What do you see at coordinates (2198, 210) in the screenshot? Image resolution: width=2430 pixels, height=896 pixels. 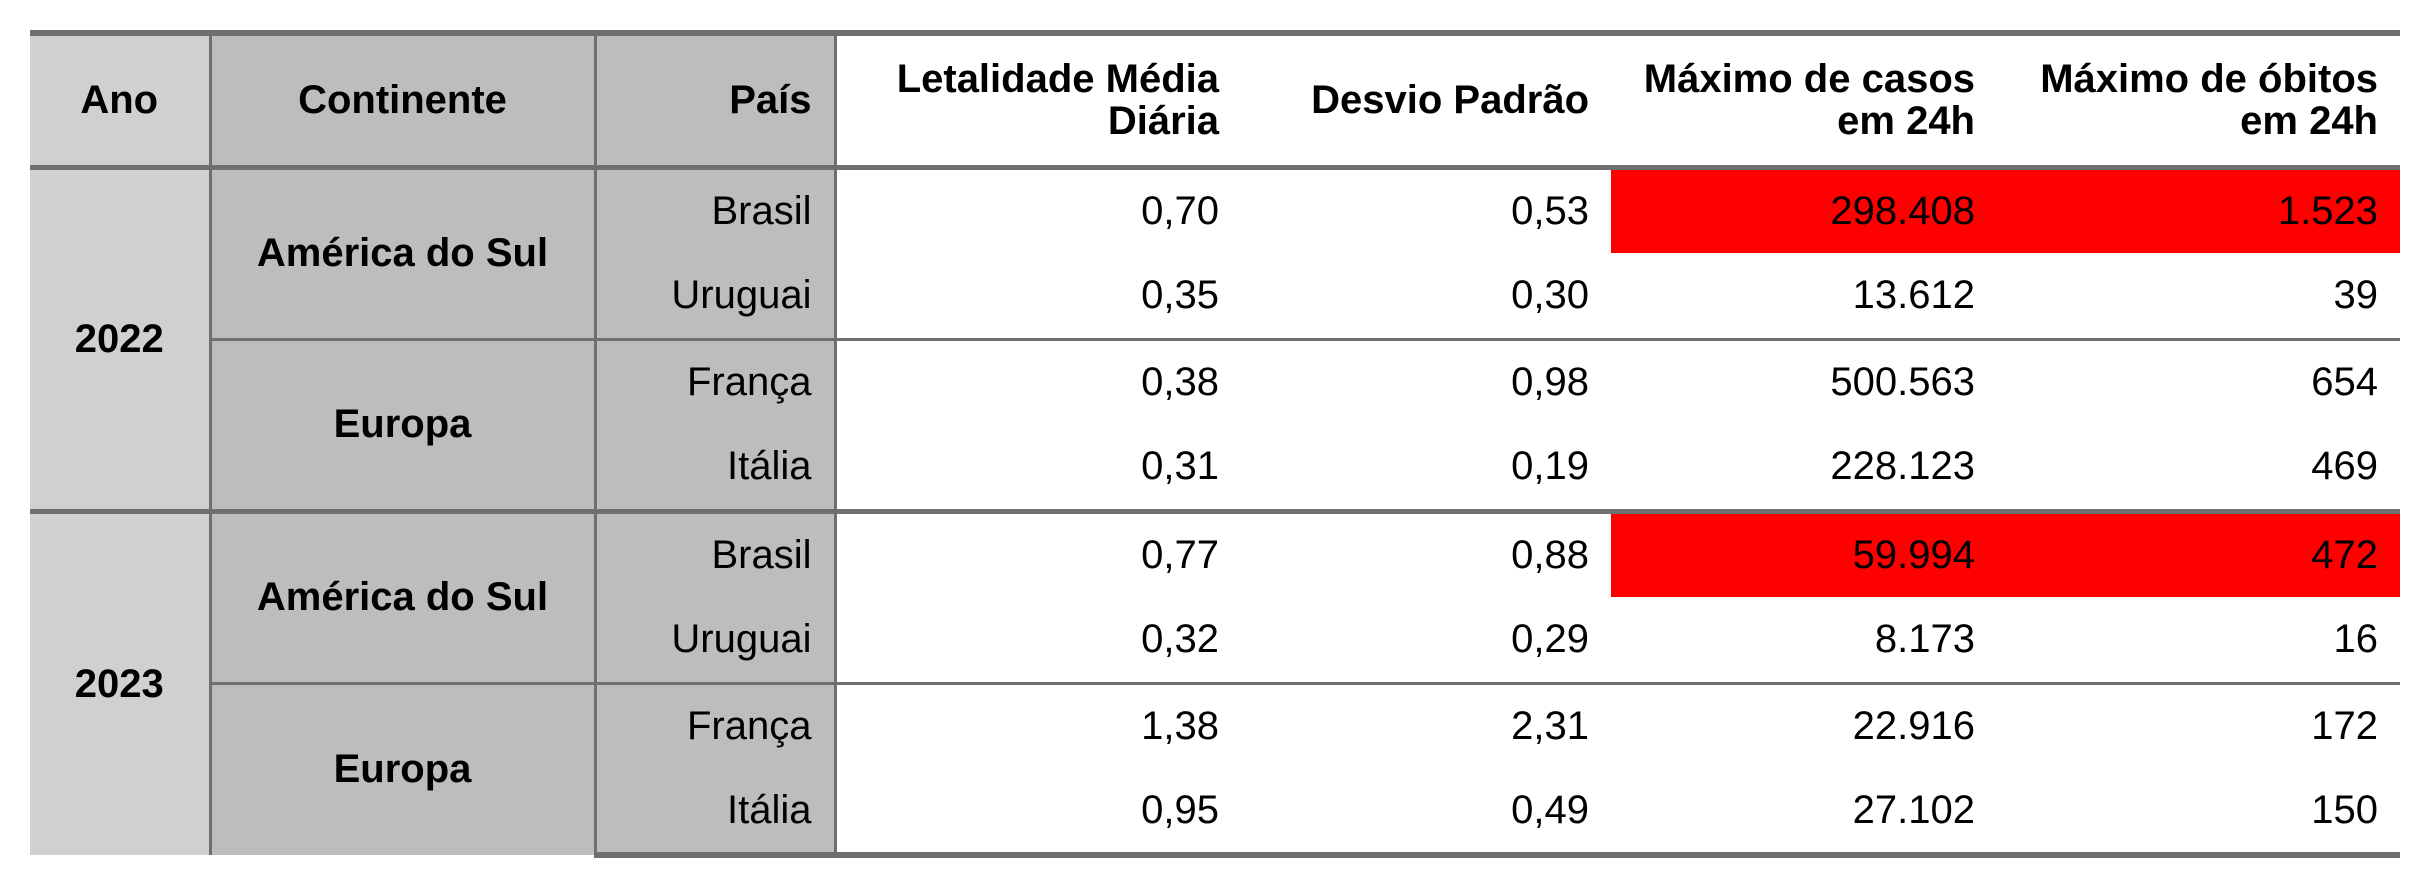 I see `max-obitos-cell: 1.523` at bounding box center [2198, 210].